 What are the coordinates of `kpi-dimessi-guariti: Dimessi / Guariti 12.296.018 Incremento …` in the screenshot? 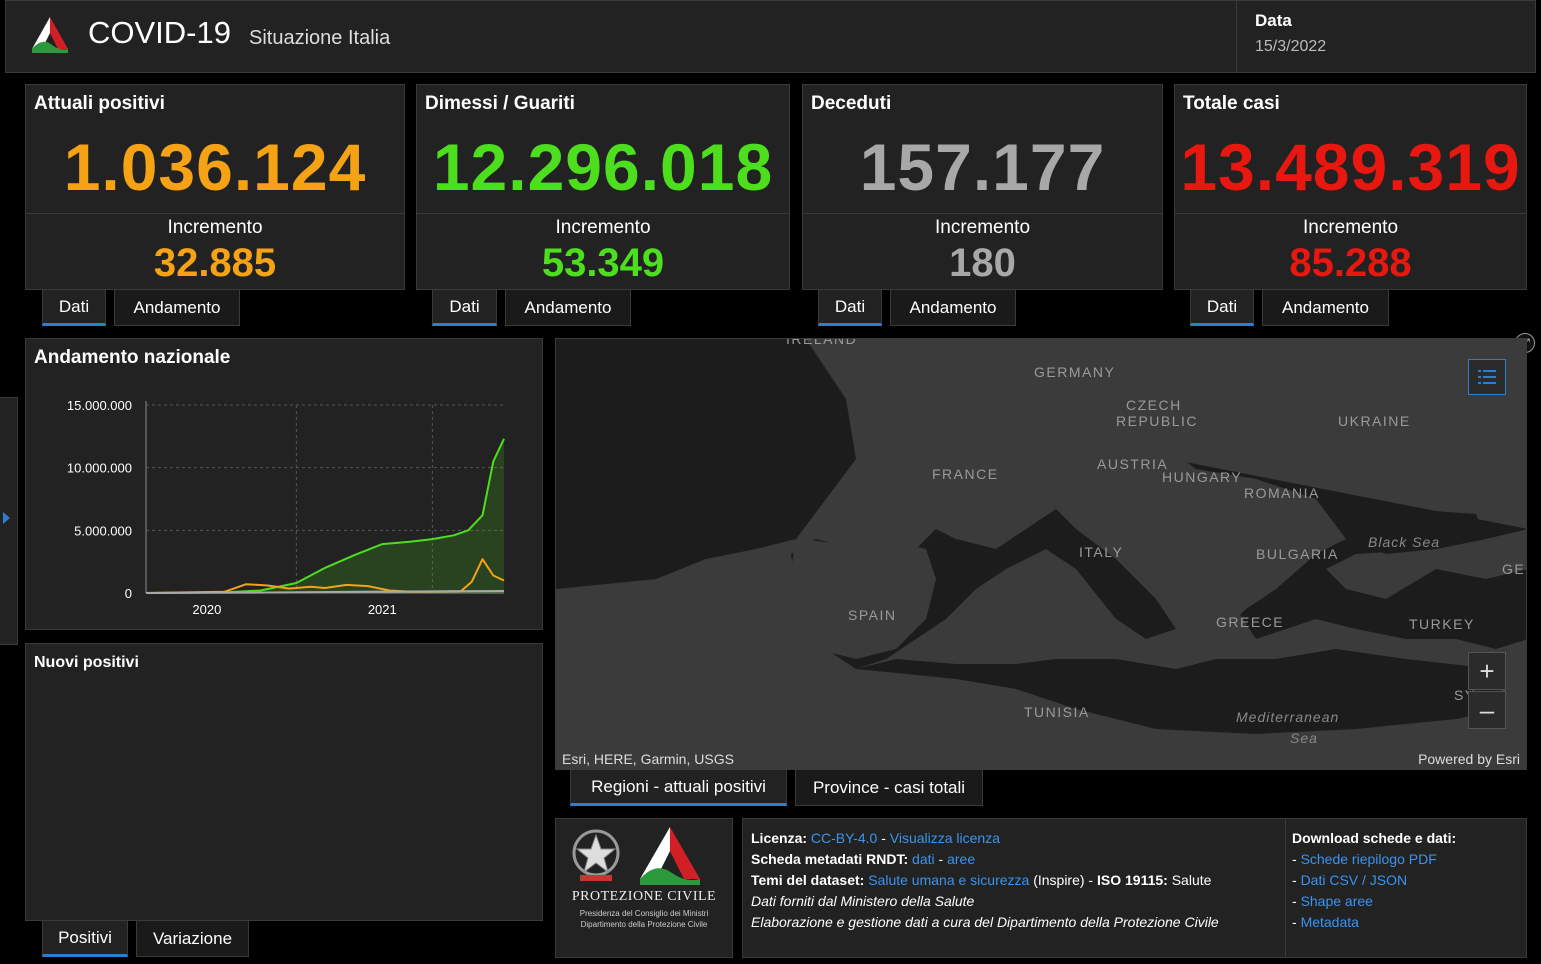 It's located at (603, 187).